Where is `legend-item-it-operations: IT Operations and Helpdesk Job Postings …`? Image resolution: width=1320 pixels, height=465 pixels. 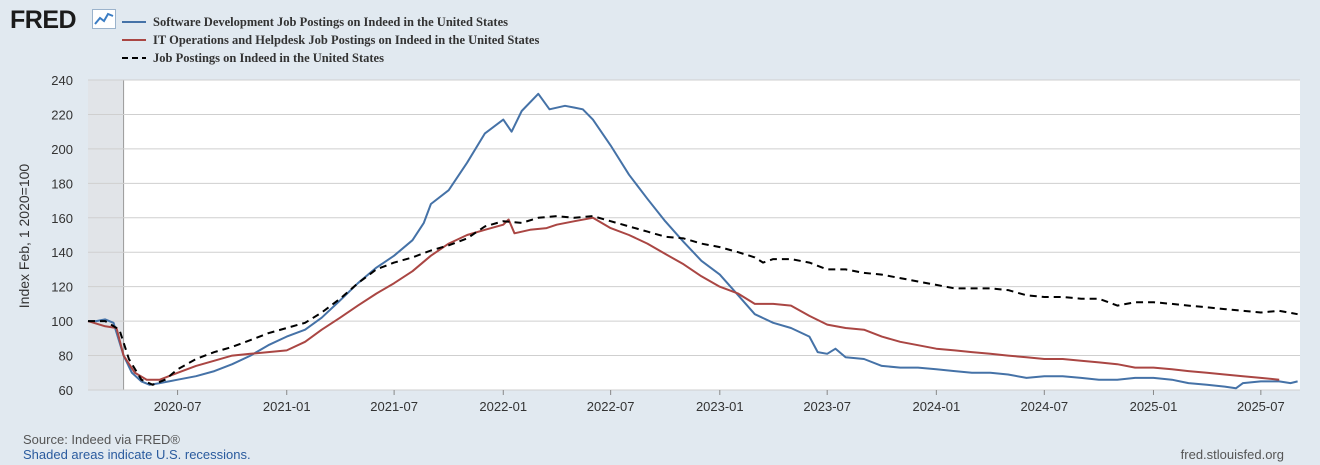 legend-item-it-operations: IT Operations and Helpdesk Job Postings … is located at coordinates (330, 40).